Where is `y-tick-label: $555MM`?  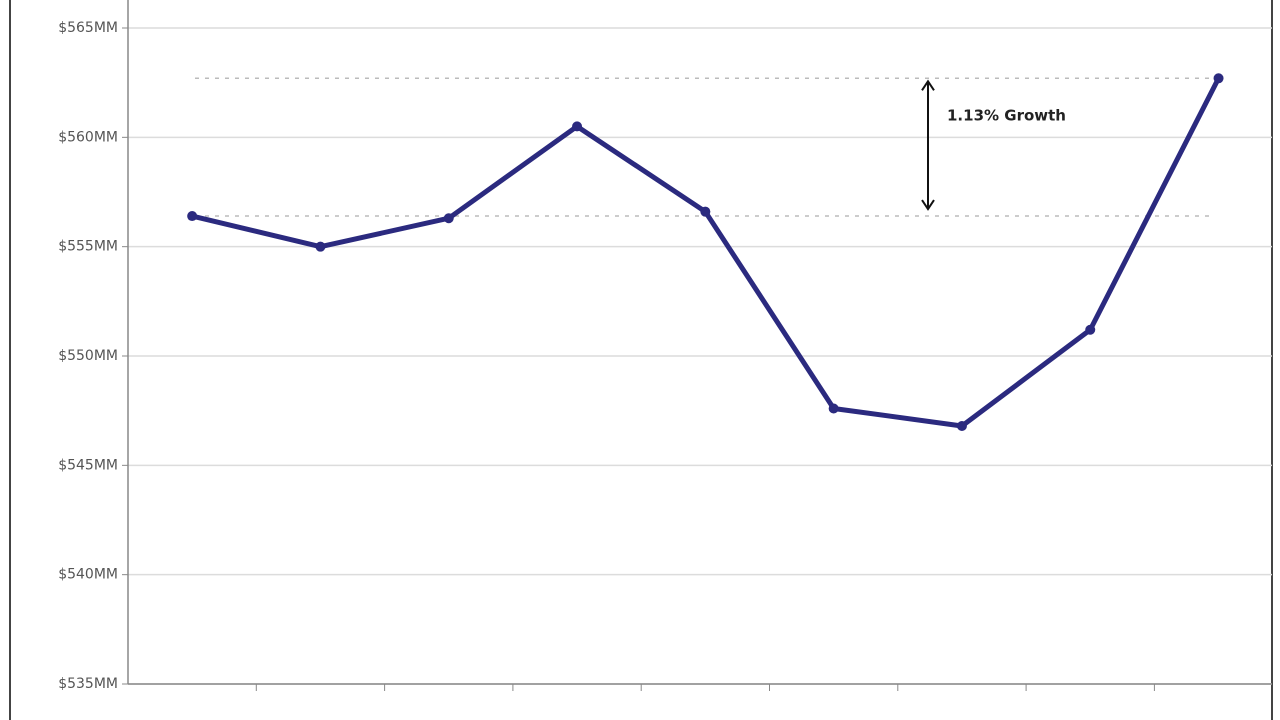 y-tick-label: $555MM is located at coordinates (88, 247).